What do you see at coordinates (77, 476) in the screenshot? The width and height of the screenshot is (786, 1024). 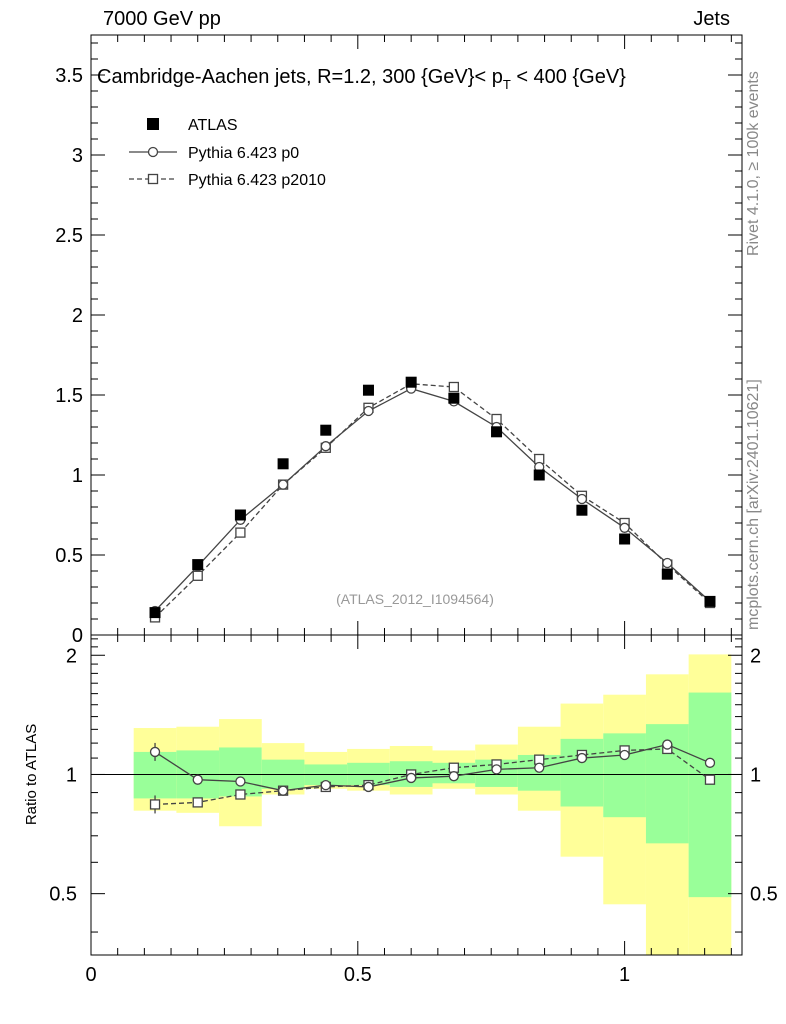 I see `main-y-tick-label: 1` at bounding box center [77, 476].